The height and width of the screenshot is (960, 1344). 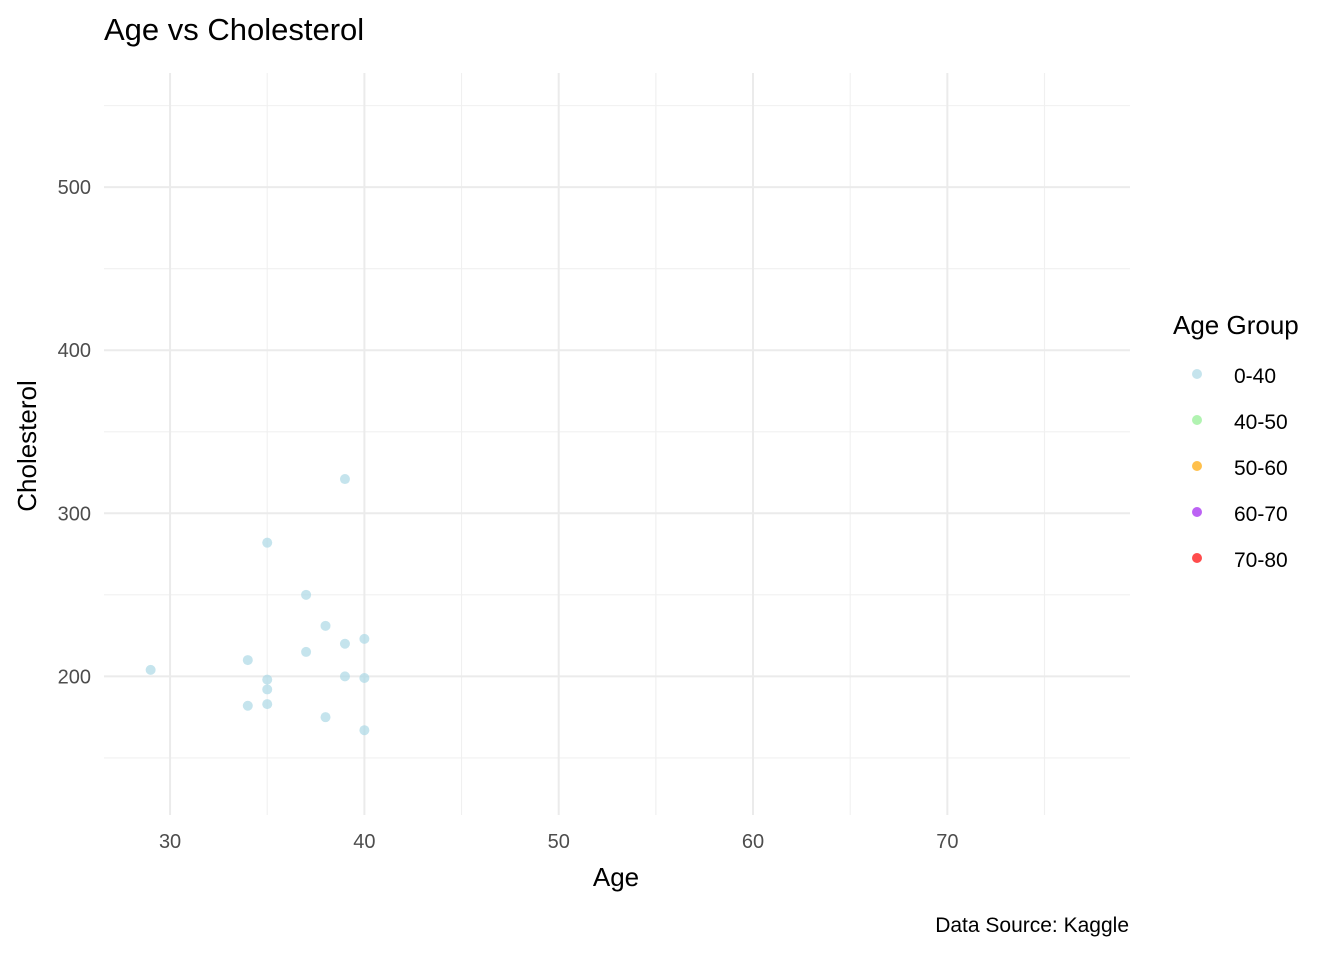 I want to click on legend-label: 40-50, so click(x=1261, y=422).